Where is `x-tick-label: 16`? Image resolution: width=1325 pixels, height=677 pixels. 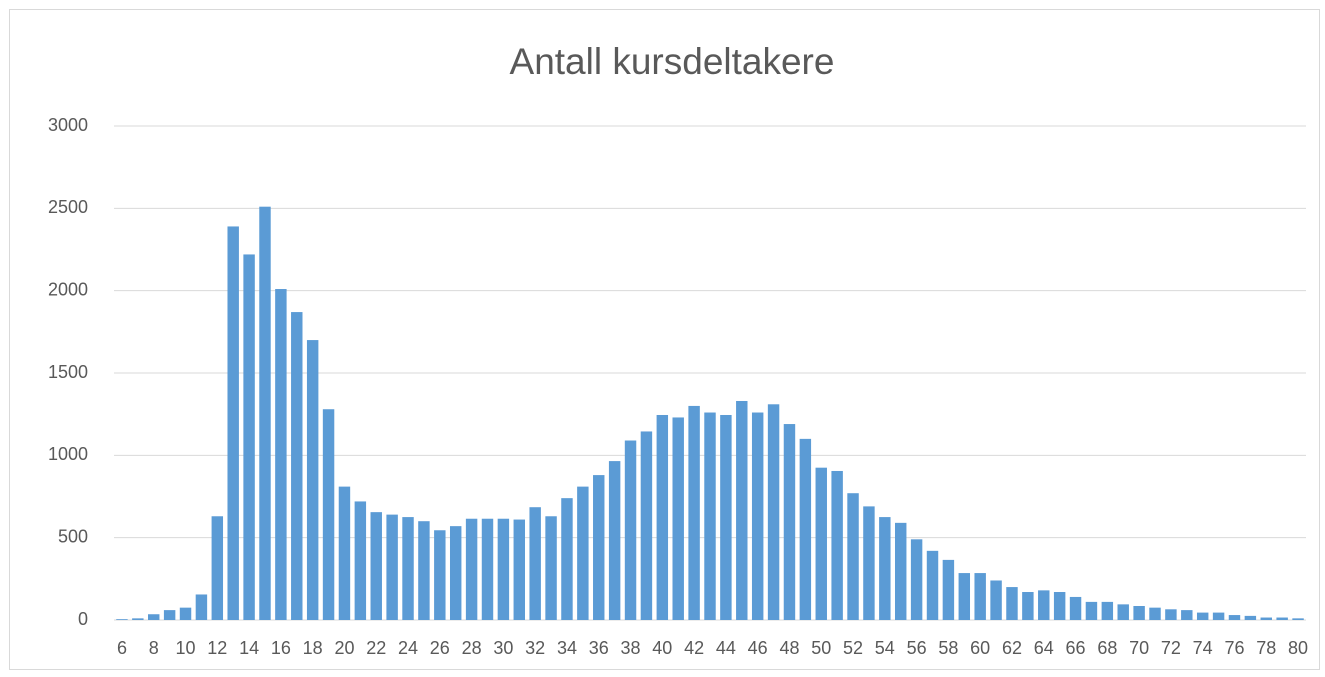
x-tick-label: 16 is located at coordinates (281, 648).